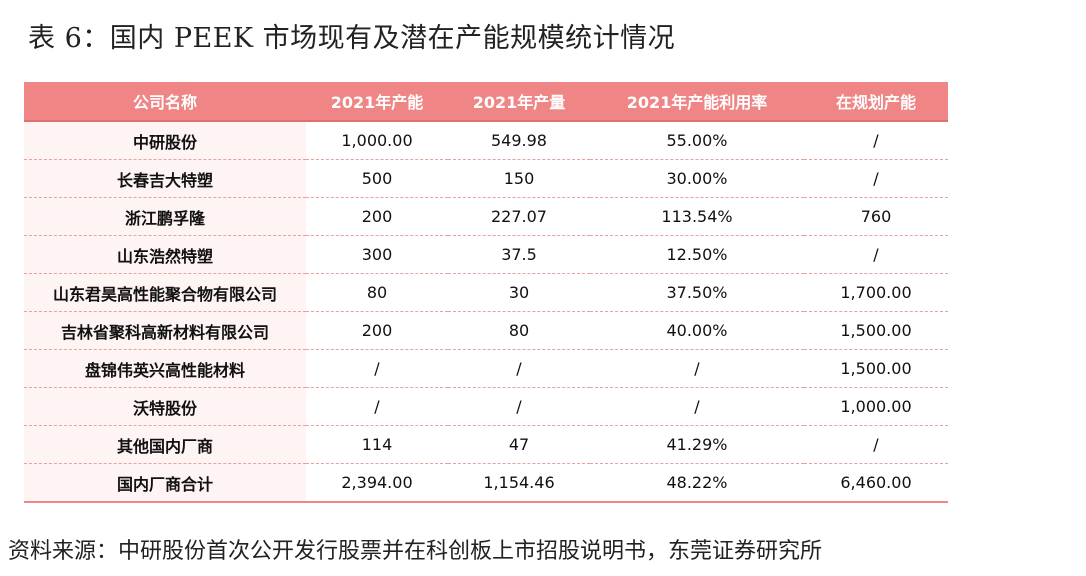  I want to click on header-output-2021: 2021年产量, so click(519, 102).